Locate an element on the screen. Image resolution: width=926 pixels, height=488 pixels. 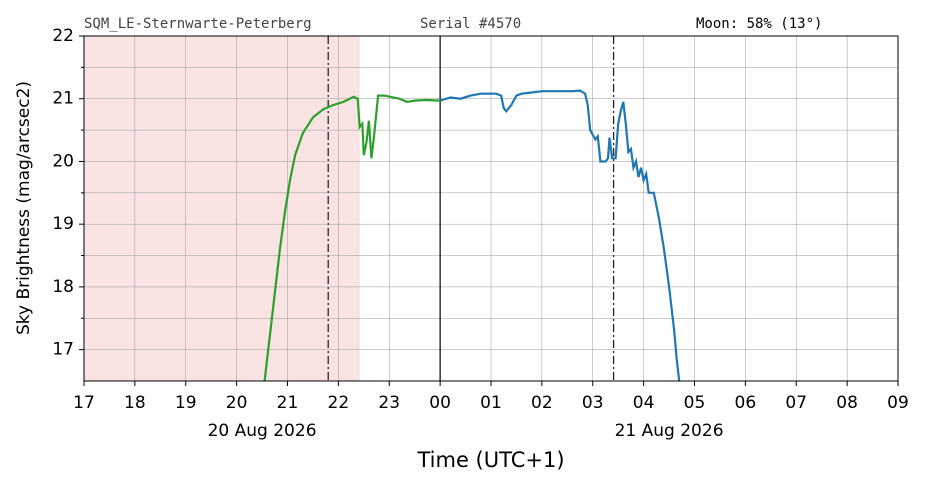
moon-info: Moon: 58% (13°) is located at coordinates (759, 24).